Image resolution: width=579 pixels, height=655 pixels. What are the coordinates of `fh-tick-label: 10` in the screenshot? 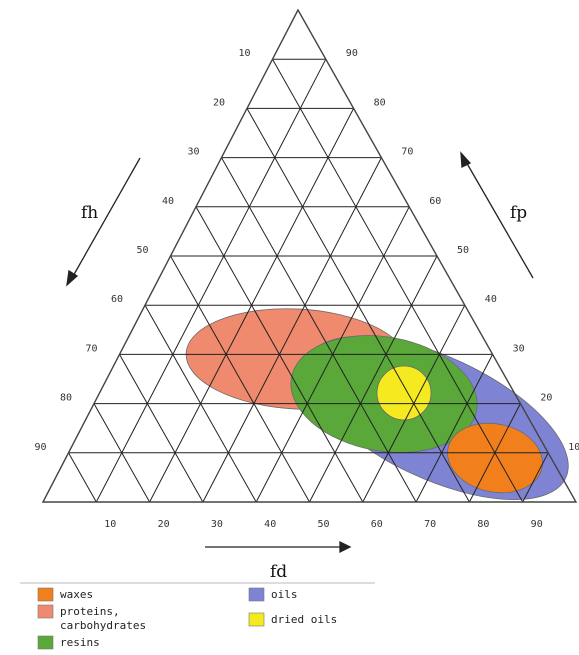 It's located at (244, 53).